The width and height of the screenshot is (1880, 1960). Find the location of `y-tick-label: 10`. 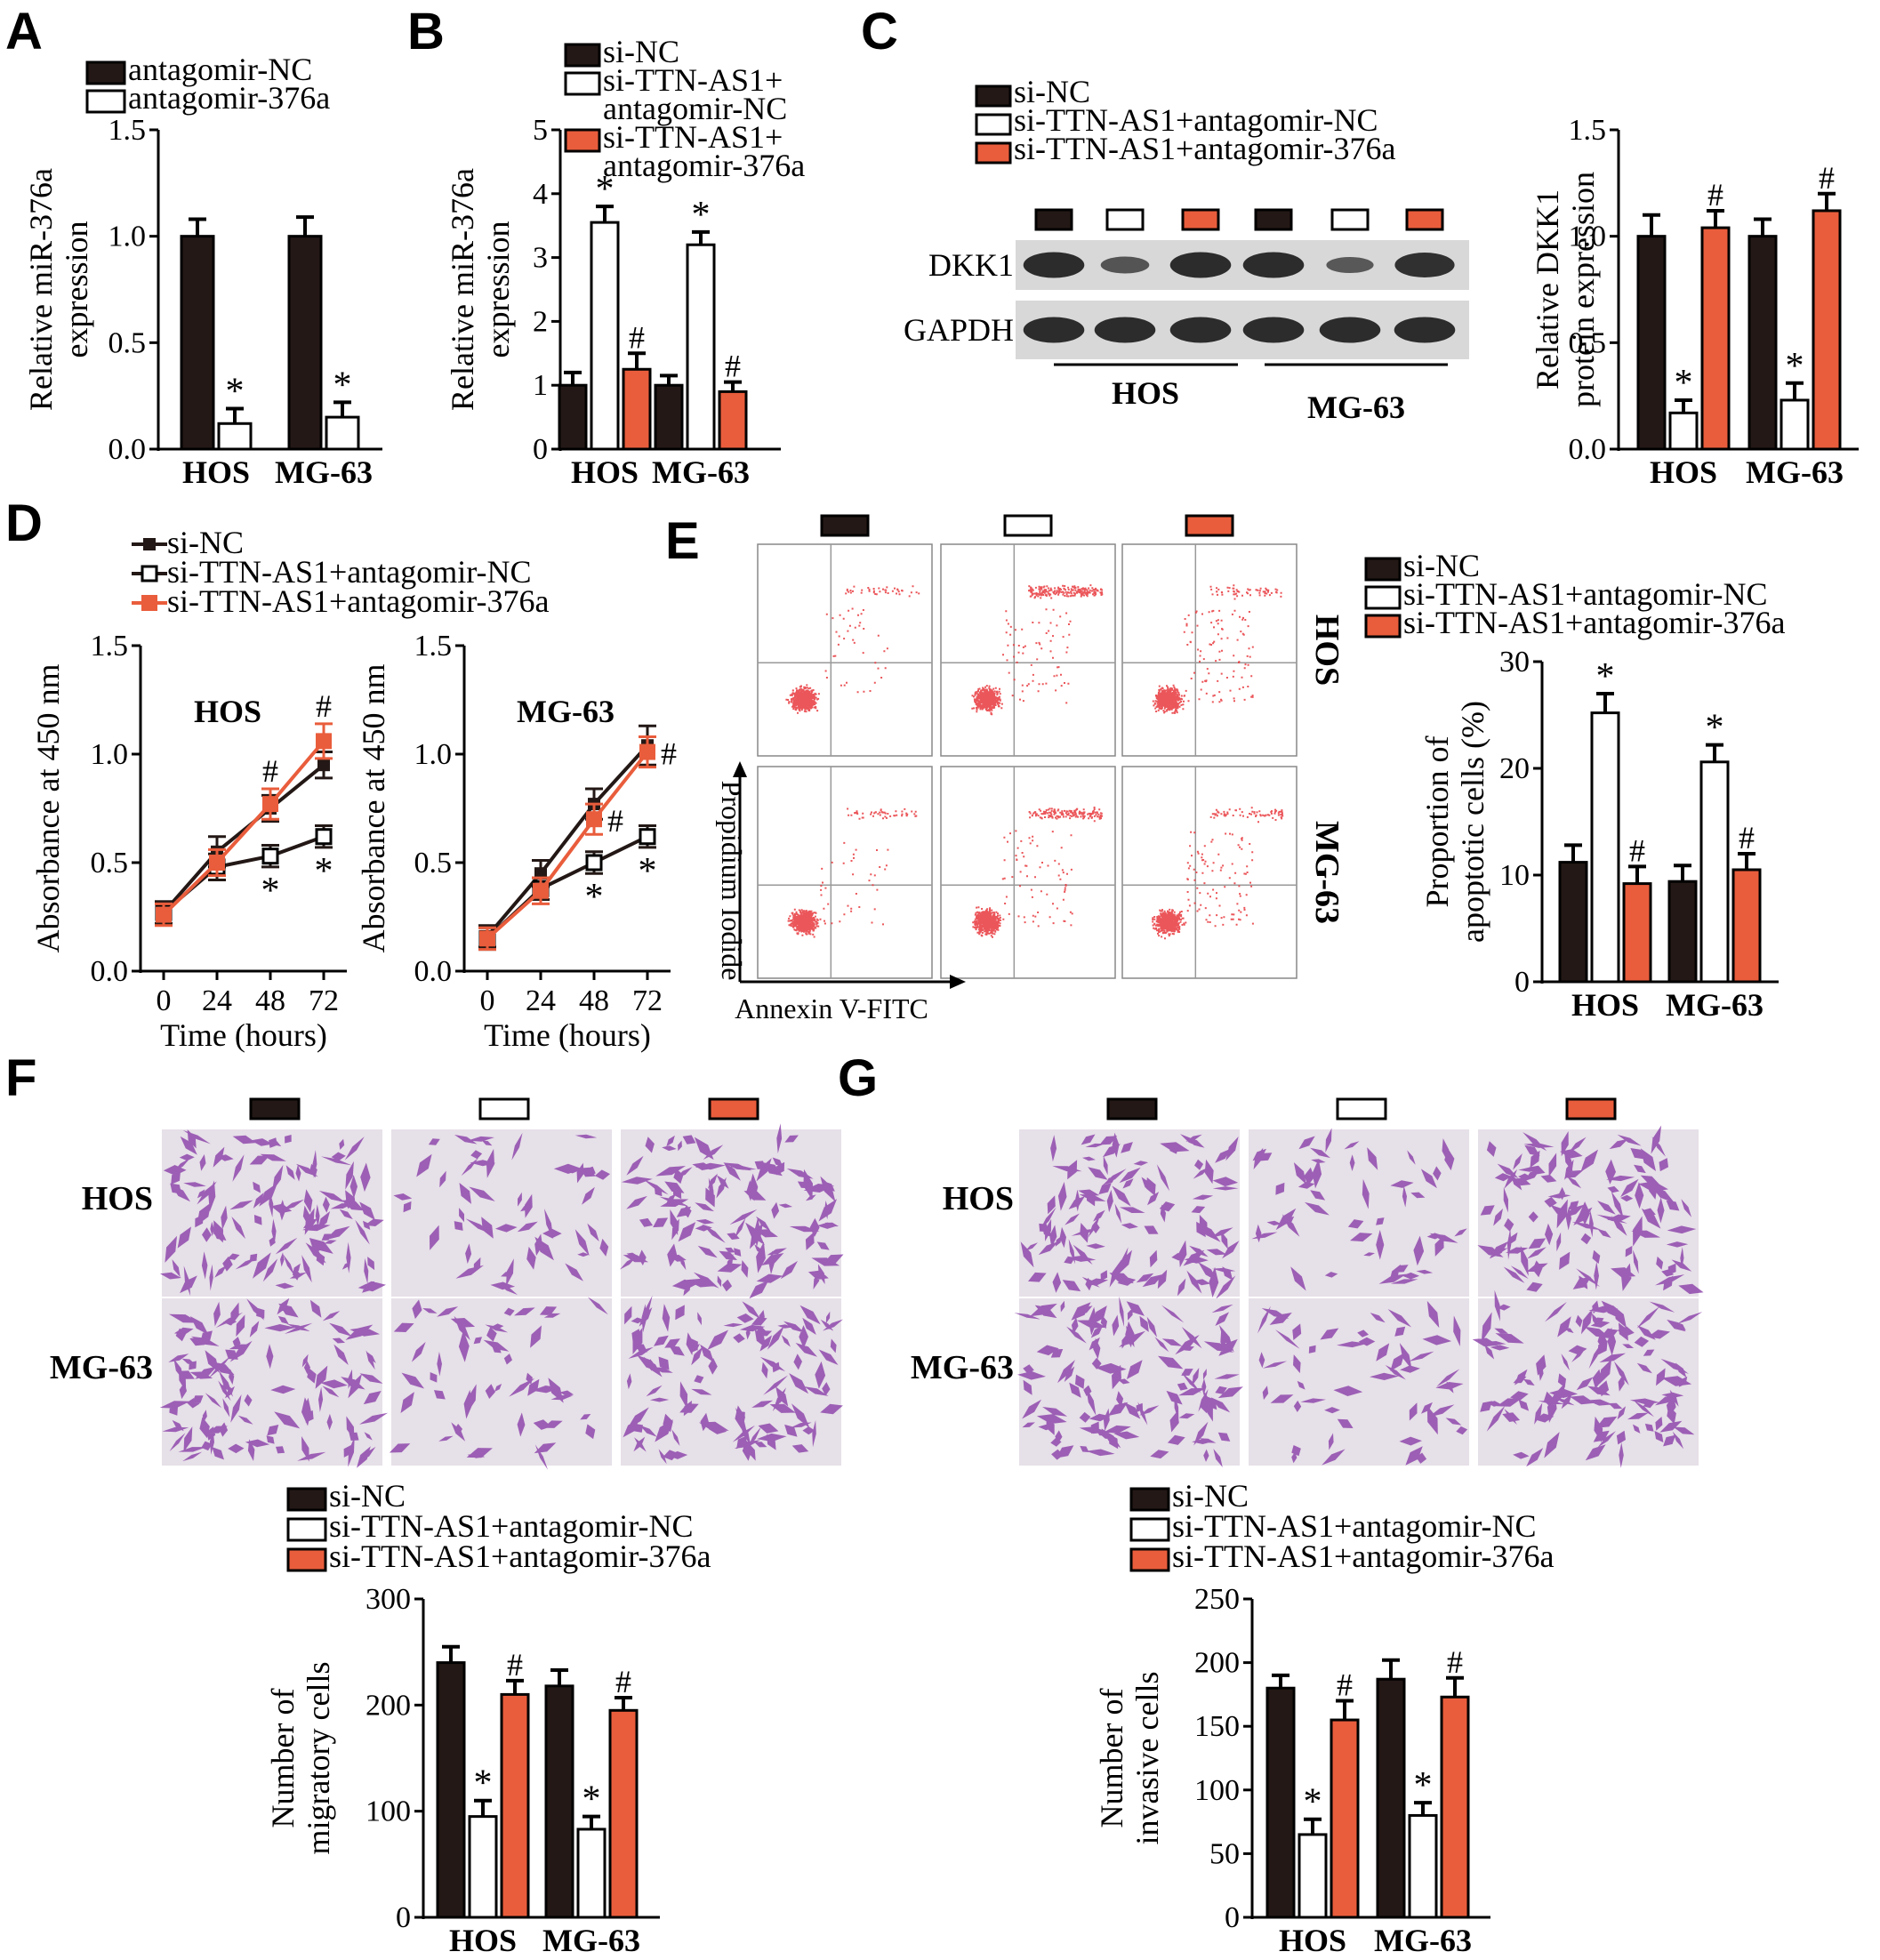

y-tick-label: 10 is located at coordinates (1515, 875).